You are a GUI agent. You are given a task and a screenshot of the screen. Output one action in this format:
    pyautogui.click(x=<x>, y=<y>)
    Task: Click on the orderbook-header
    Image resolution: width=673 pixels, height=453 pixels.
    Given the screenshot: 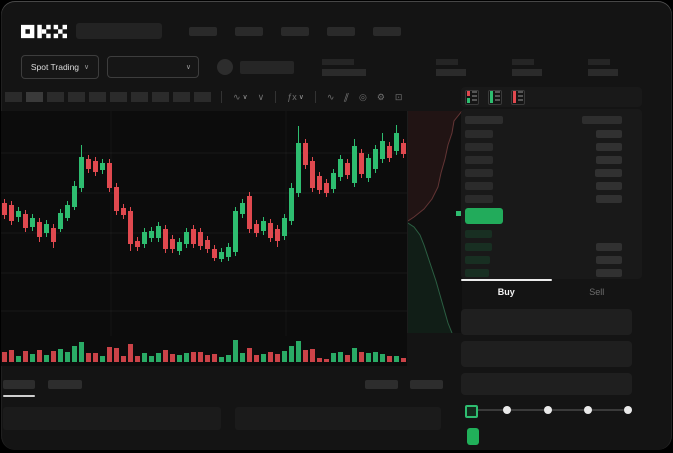 What is the action you would take?
    pyautogui.click(x=543, y=120)
    